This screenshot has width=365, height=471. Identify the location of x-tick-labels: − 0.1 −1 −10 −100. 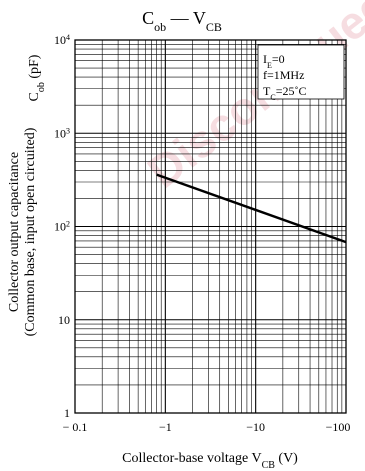
(207, 427).